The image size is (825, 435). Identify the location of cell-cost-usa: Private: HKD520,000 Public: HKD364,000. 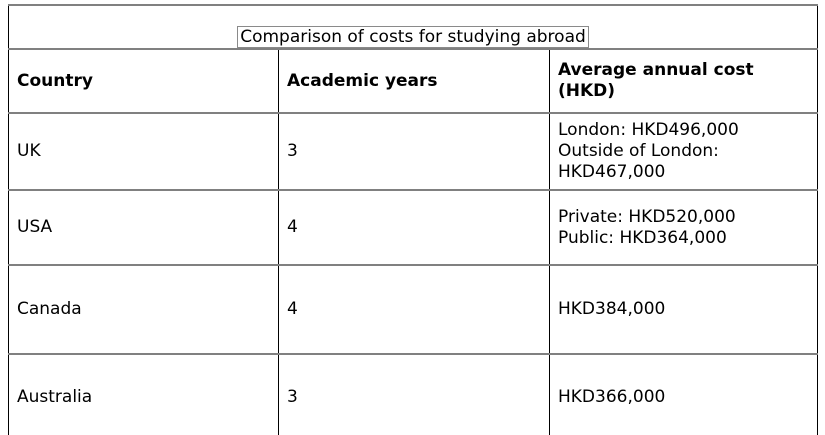
(683, 227).